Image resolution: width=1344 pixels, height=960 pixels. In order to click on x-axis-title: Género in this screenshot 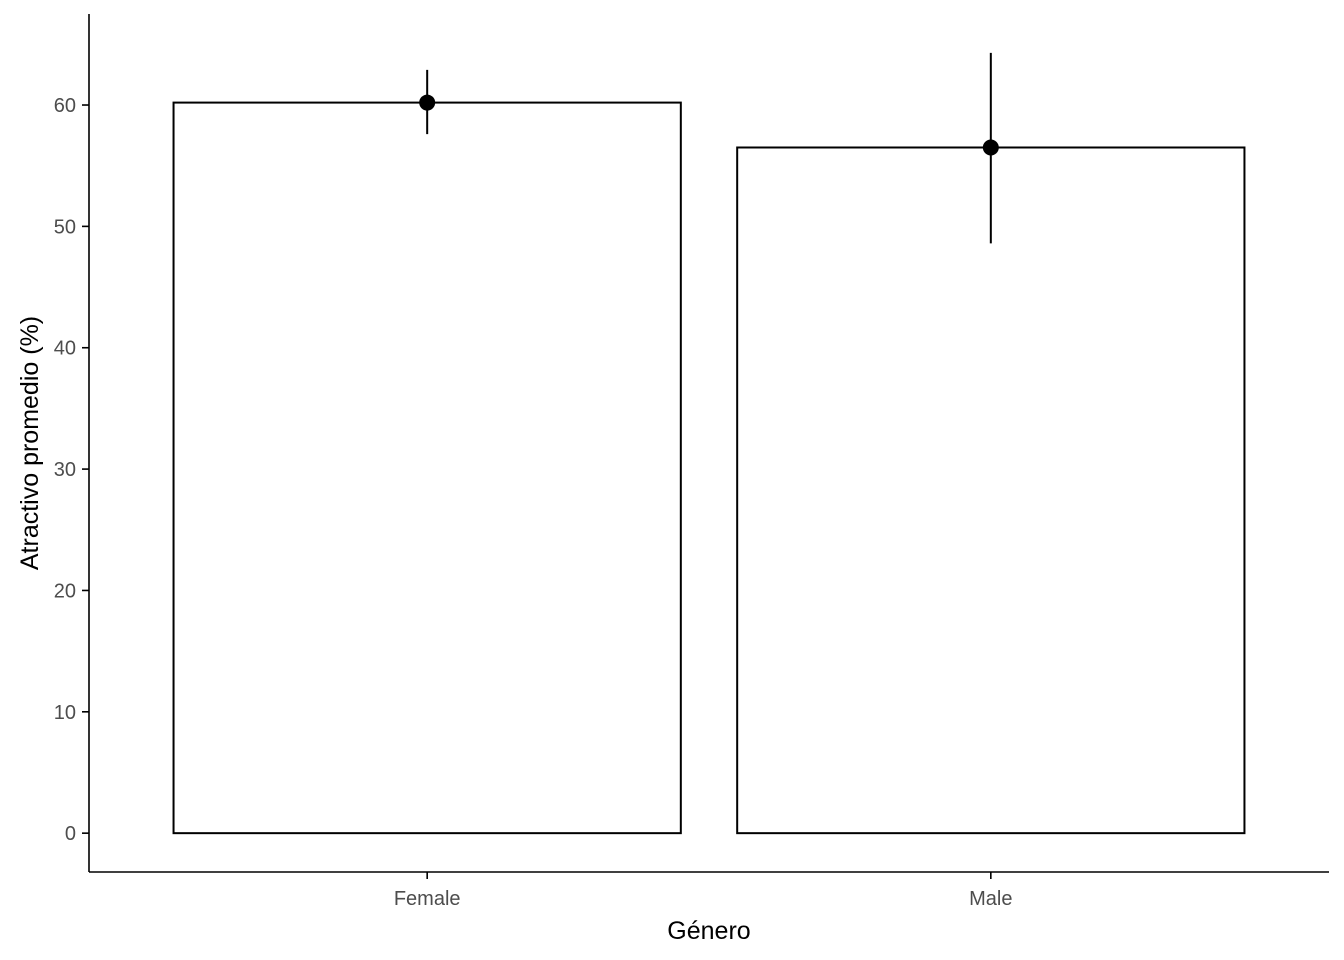, I will do `click(708, 931)`.